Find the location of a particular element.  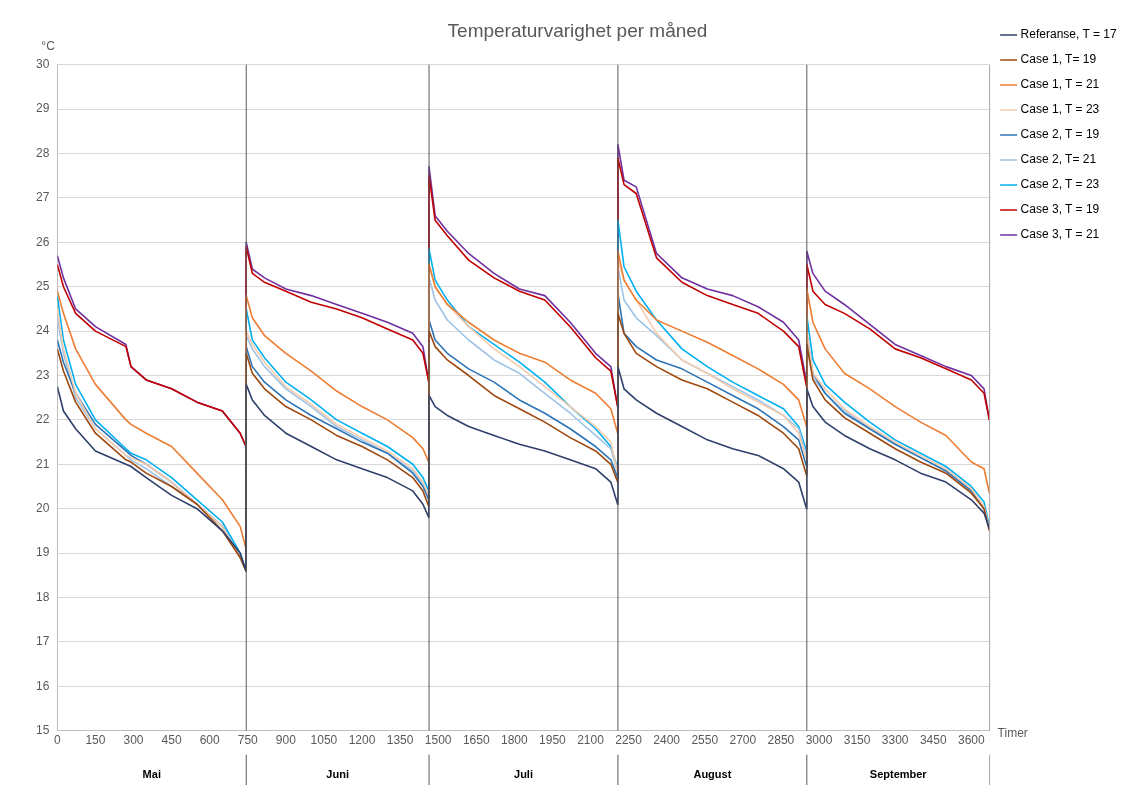

y-tick-label: 15 is located at coordinates (42, 729).